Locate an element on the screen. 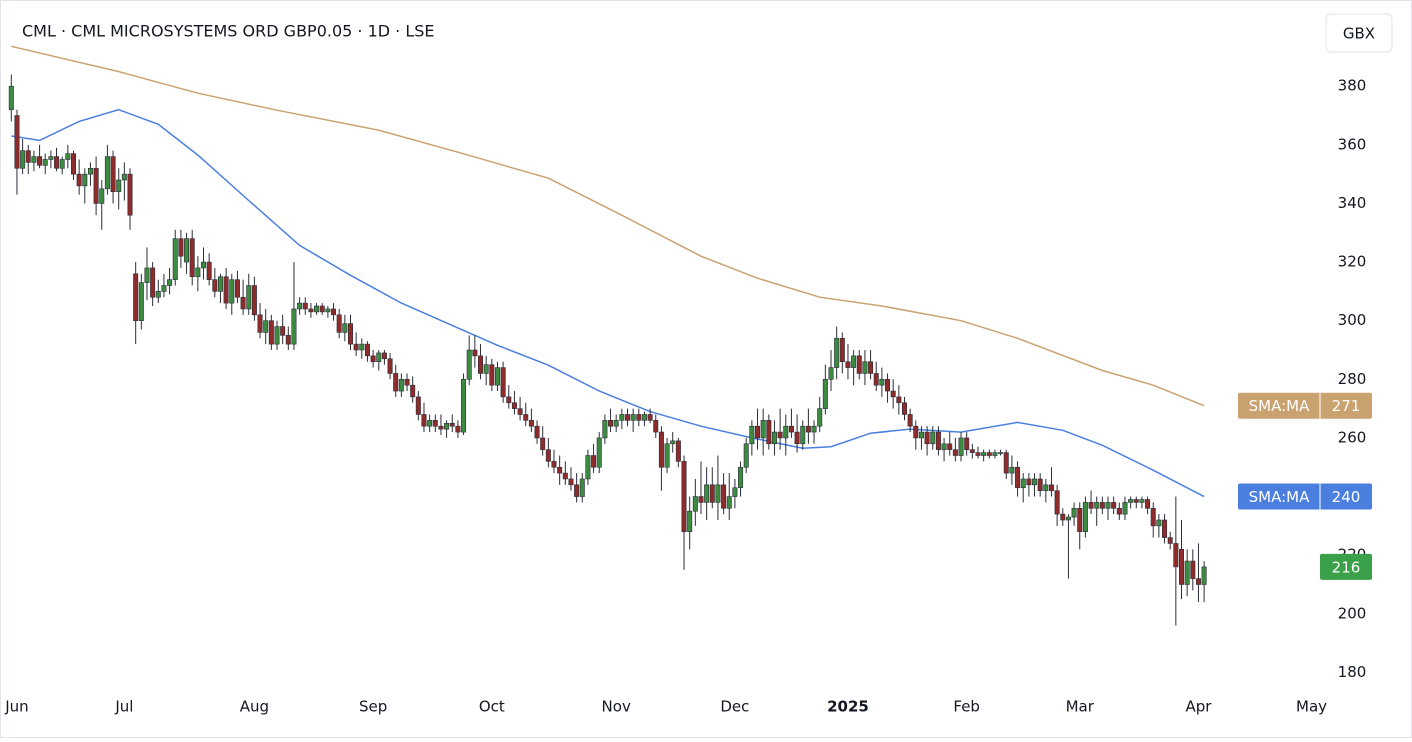 The image size is (1412, 742). last-price-value: 216 is located at coordinates (1346, 567).